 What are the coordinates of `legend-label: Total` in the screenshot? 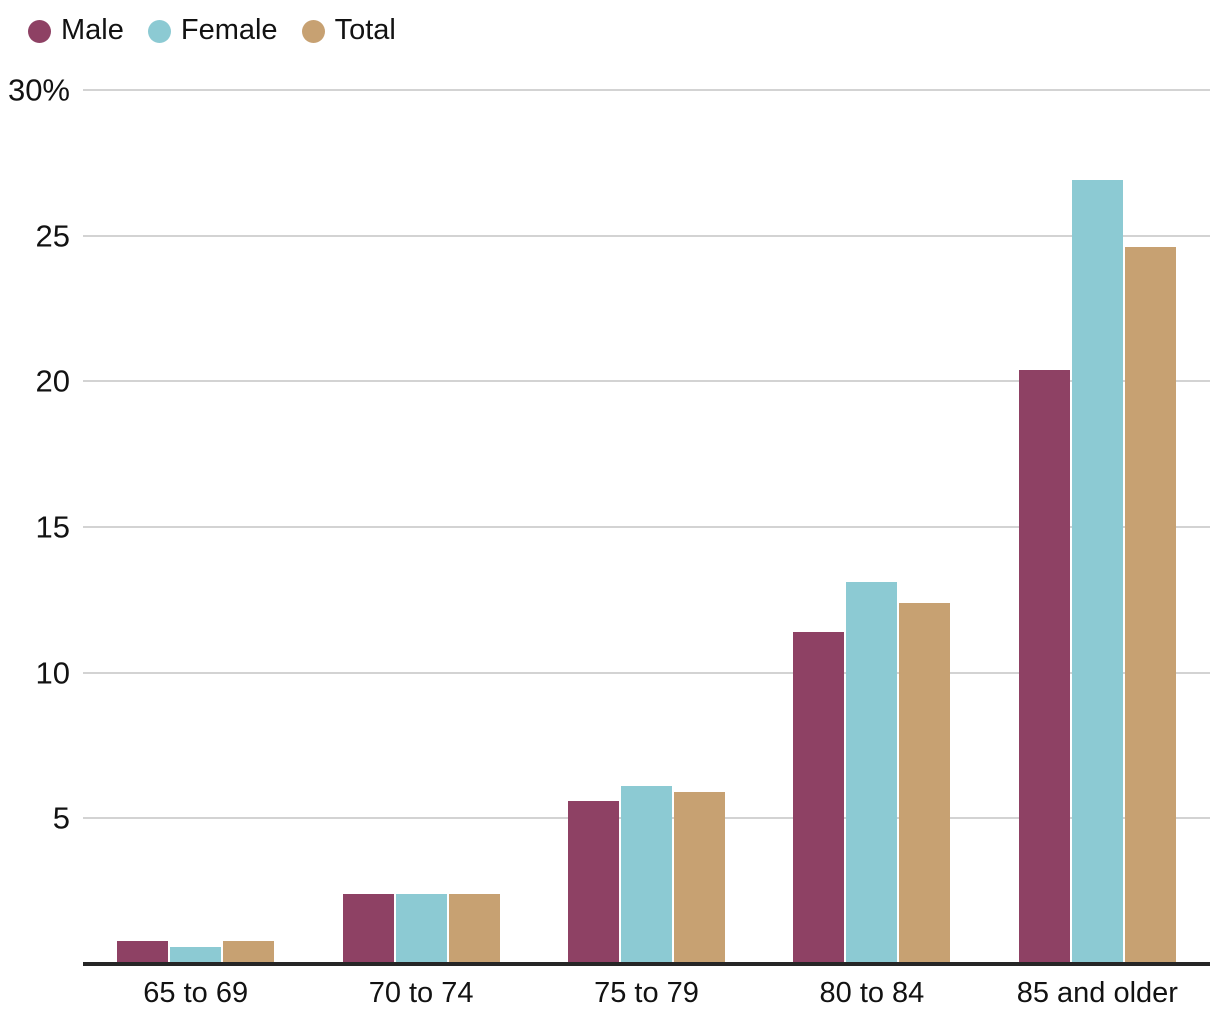 It's located at (365, 30).